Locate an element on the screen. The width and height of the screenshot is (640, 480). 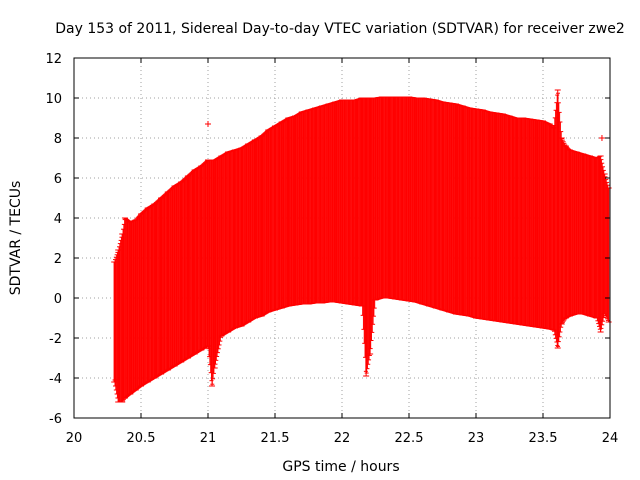
y-tick-label: -4 is located at coordinates (55, 379).